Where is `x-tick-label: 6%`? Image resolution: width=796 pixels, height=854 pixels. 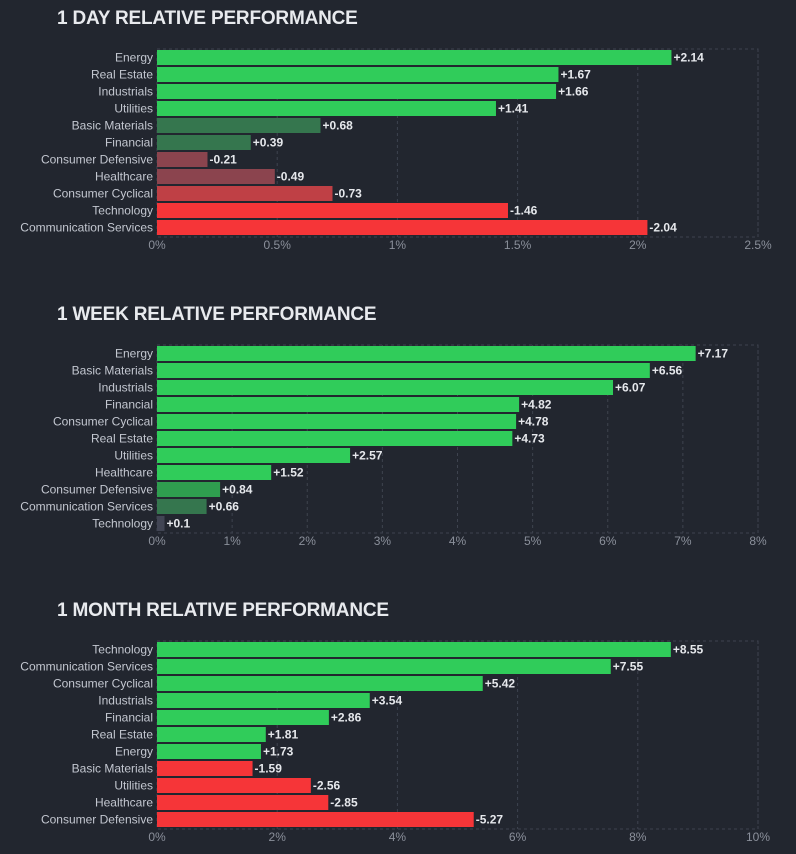
x-tick-label: 6% is located at coordinates (518, 837).